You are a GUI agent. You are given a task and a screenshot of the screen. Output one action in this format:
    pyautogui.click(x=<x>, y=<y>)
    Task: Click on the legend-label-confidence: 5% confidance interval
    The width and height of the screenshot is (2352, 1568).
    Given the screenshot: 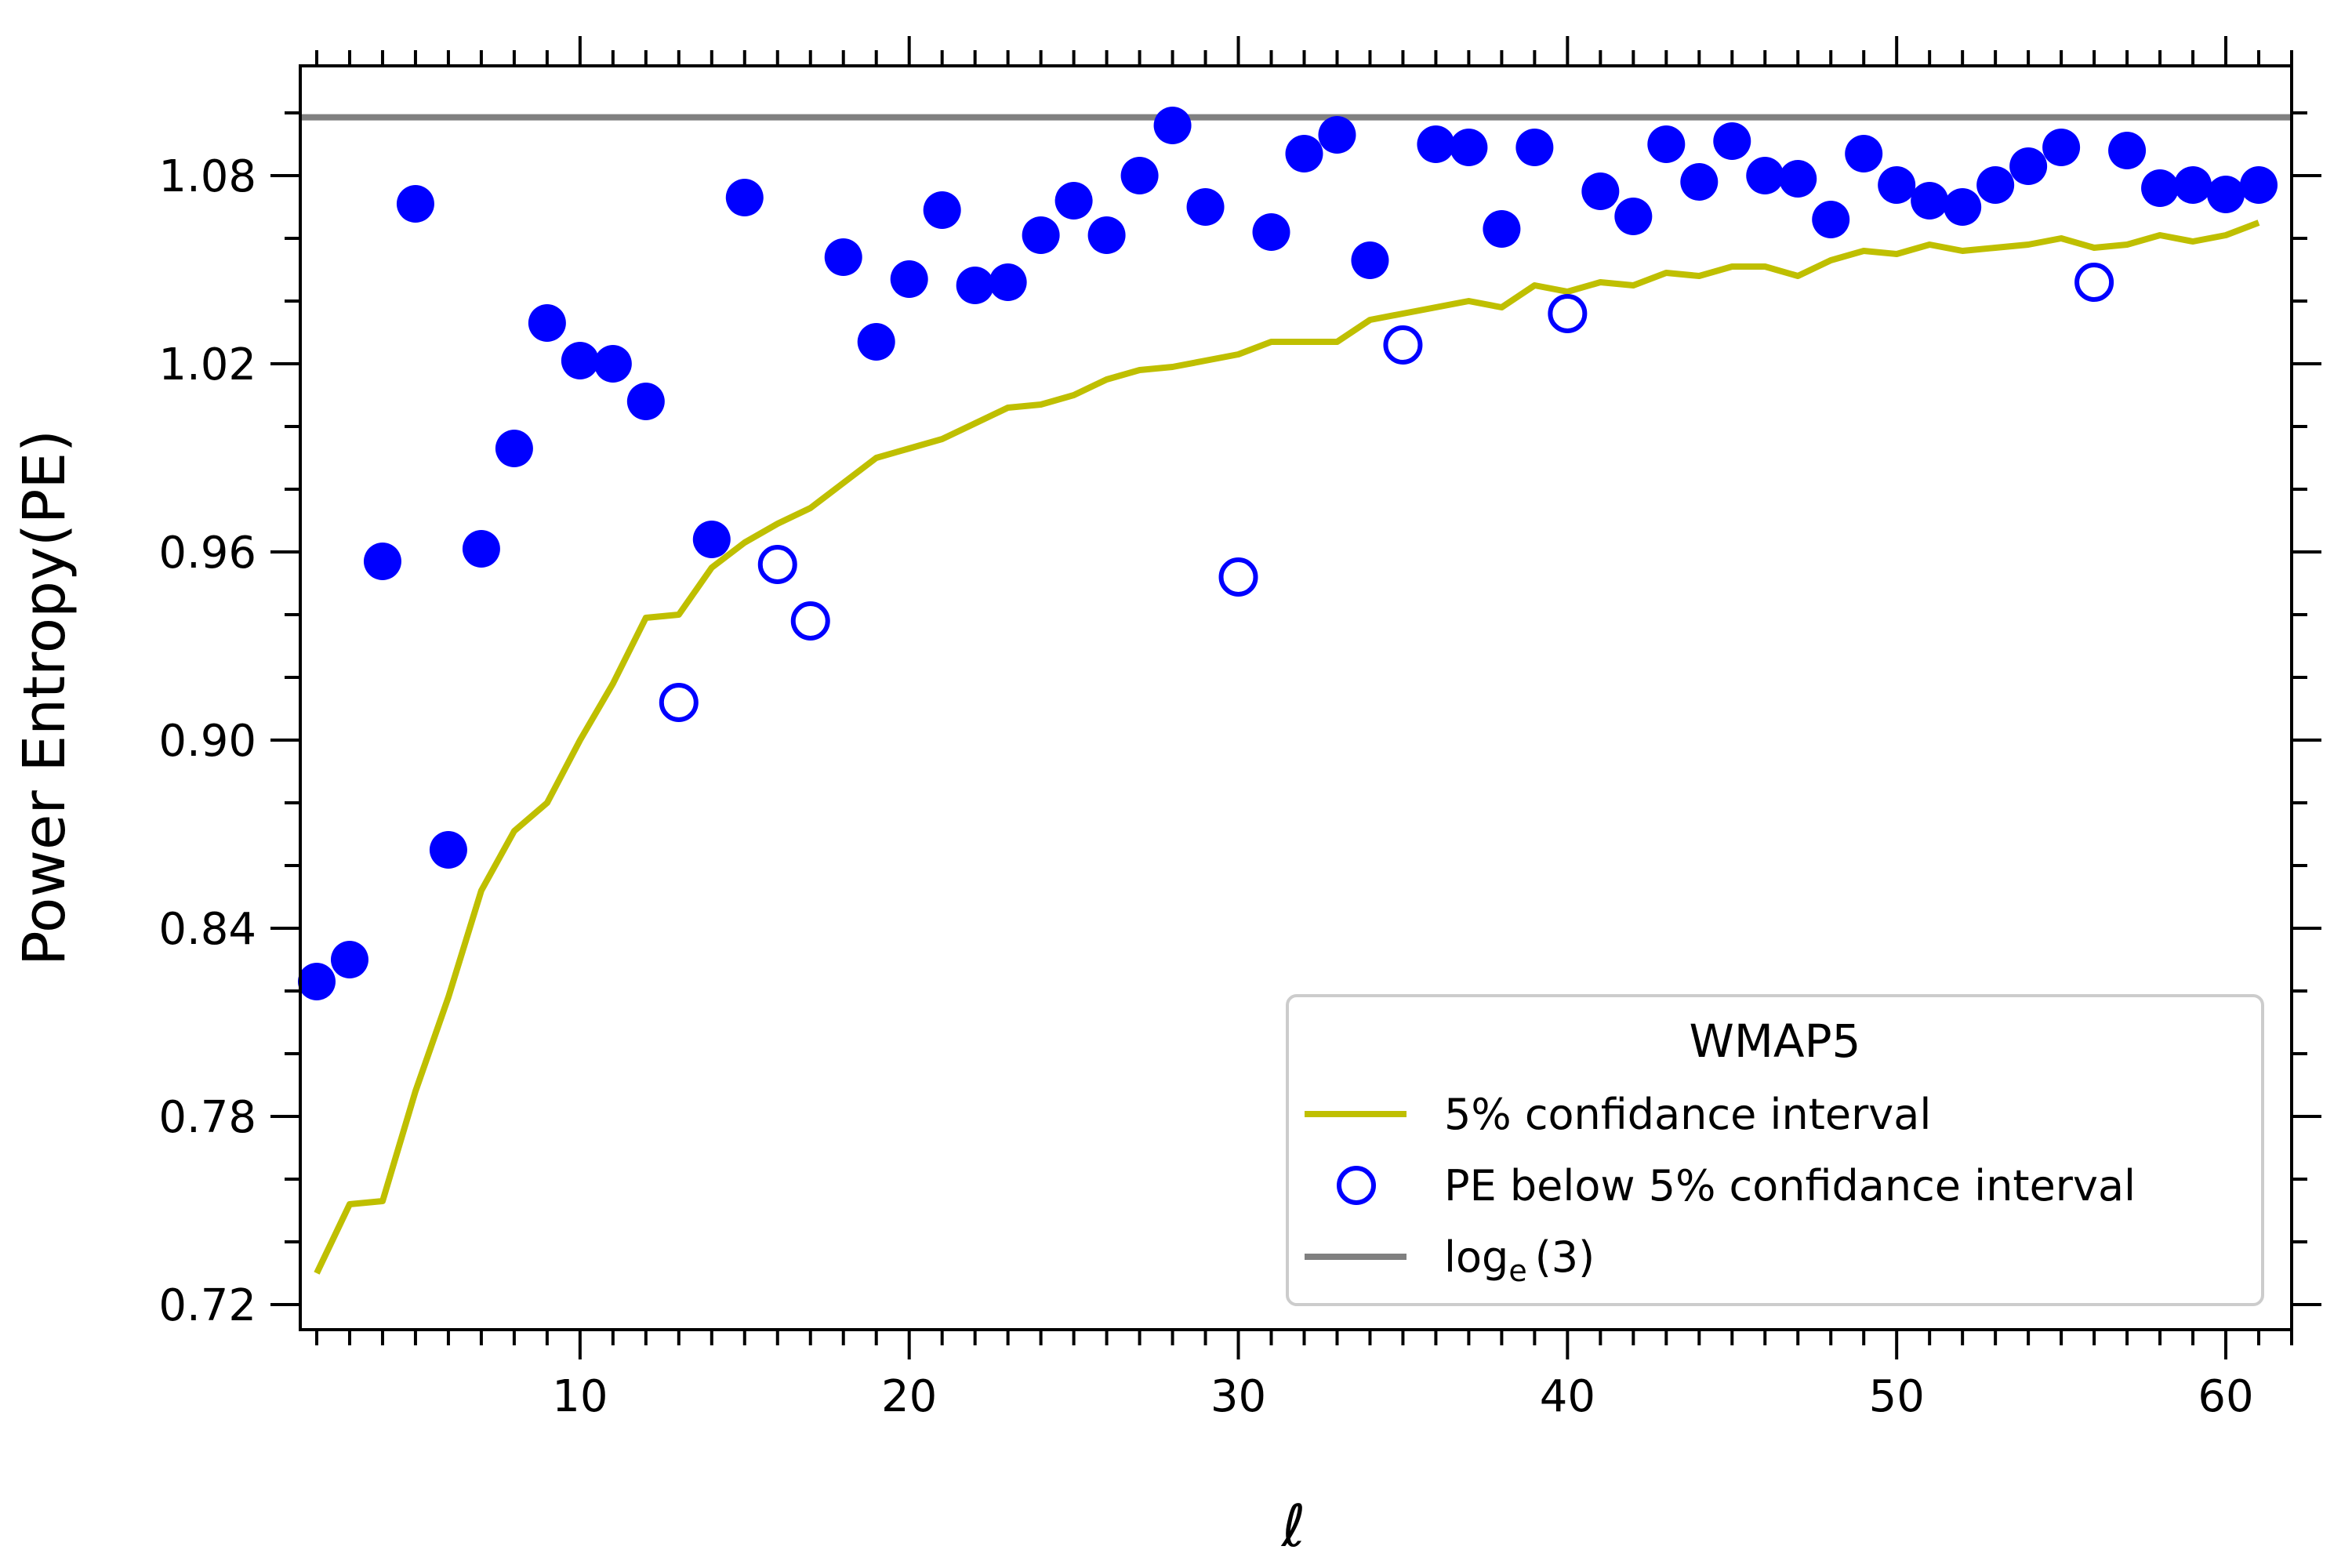 What is the action you would take?
    pyautogui.click(x=1688, y=1114)
    